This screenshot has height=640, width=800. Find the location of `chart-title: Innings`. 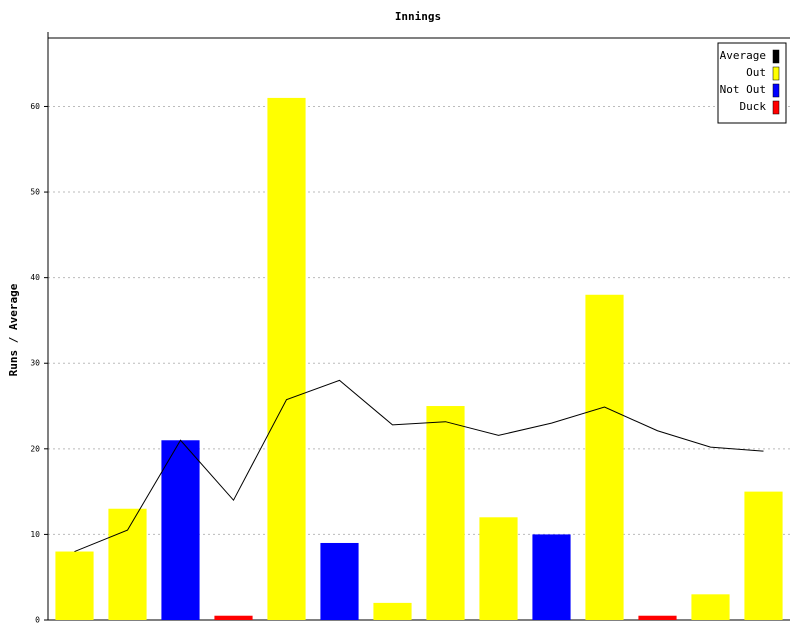

chart-title: Innings is located at coordinates (418, 16).